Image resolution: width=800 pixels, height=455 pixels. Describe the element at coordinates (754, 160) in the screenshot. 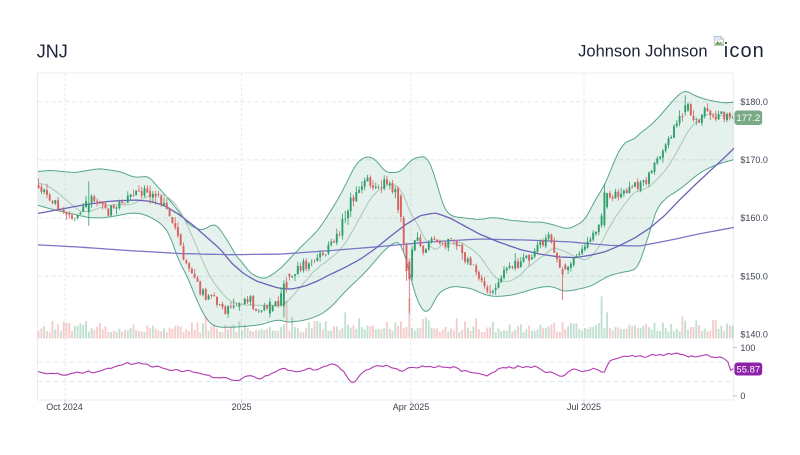

I see `svg-text: $170.0` at that location.